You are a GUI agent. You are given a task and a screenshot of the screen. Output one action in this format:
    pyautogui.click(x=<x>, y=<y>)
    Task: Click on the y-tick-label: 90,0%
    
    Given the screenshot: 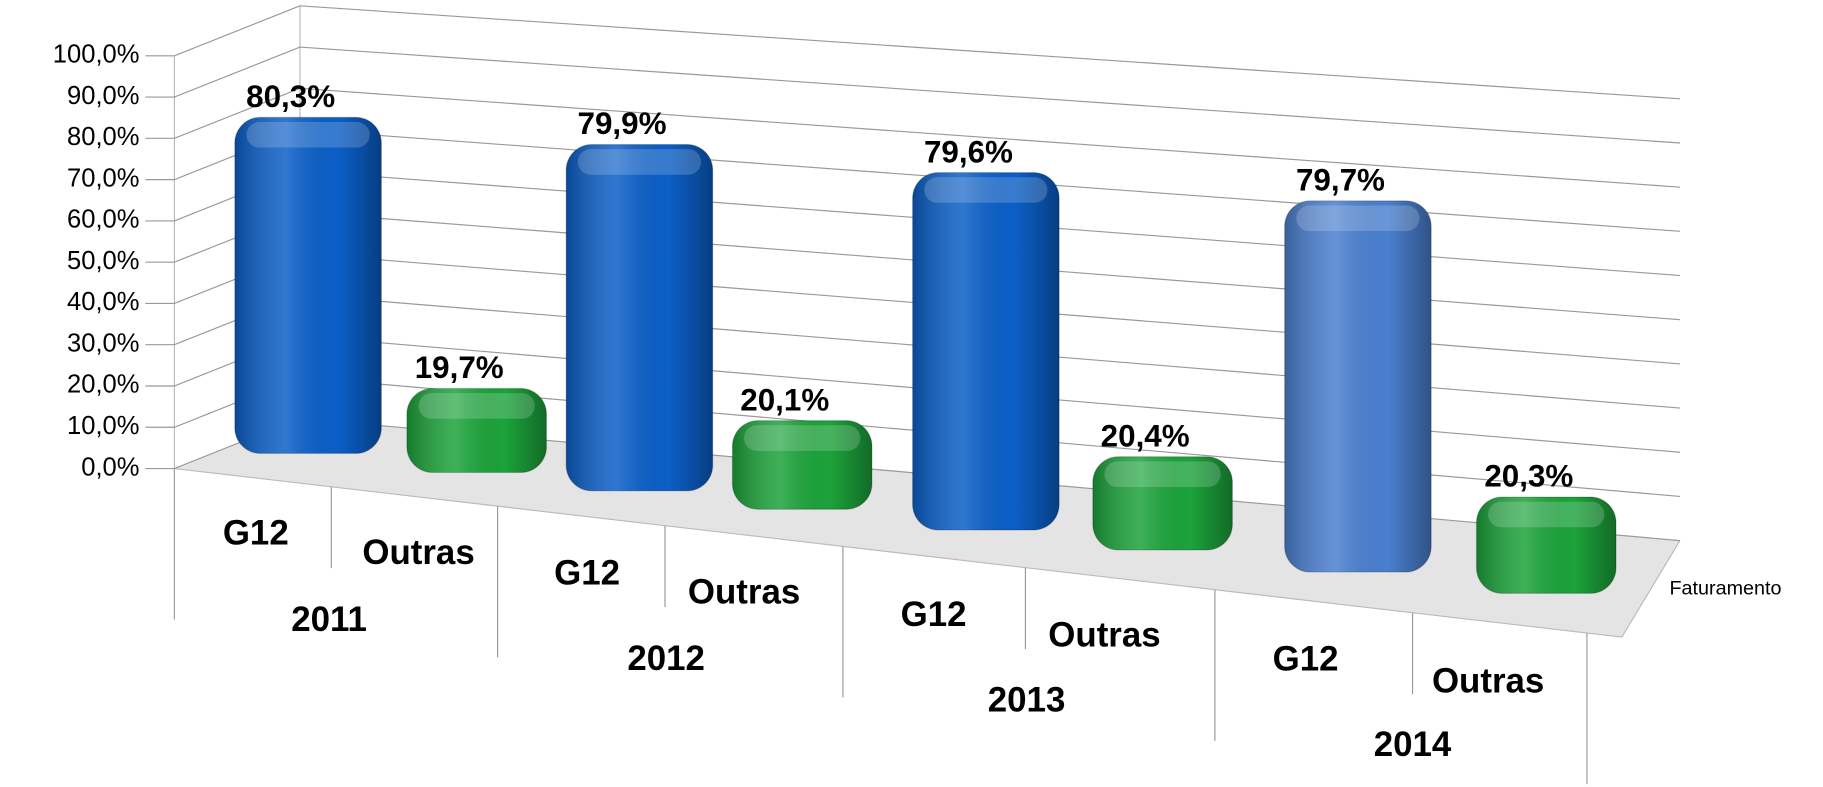 What is the action you would take?
    pyautogui.click(x=103, y=96)
    